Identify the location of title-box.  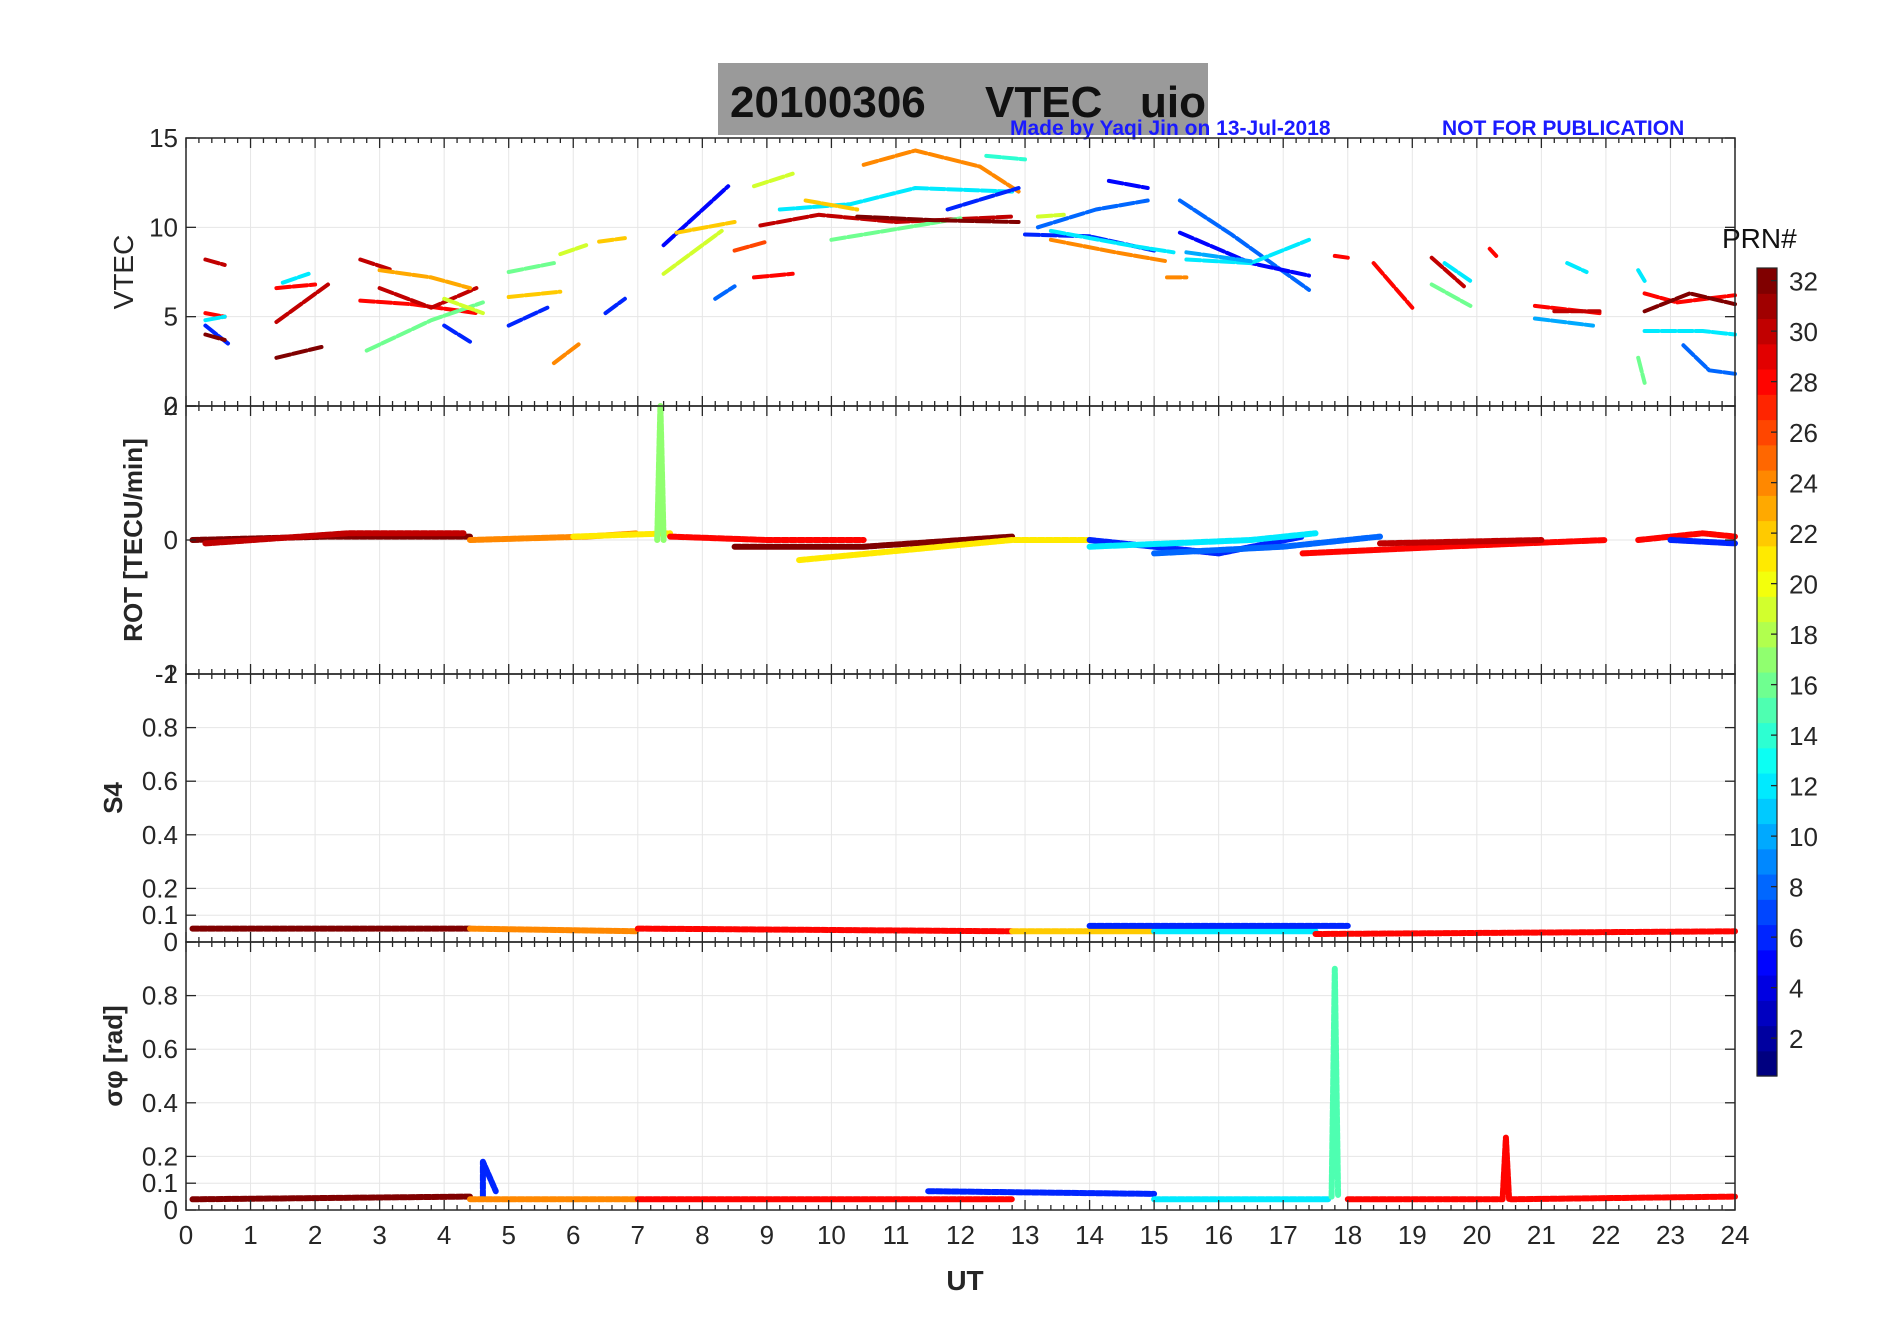
(963, 99).